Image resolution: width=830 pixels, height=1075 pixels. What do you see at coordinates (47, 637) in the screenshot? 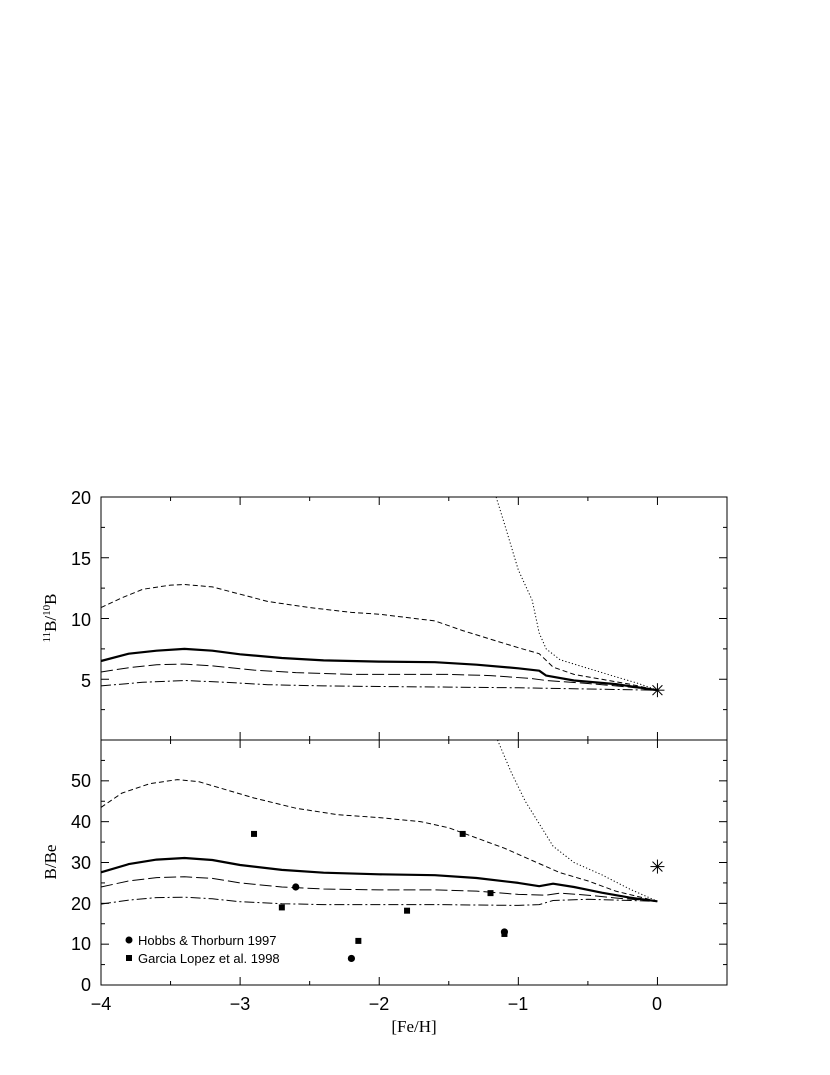
I see `top-y-axis-title-isotope-a: 11` at bounding box center [47, 637].